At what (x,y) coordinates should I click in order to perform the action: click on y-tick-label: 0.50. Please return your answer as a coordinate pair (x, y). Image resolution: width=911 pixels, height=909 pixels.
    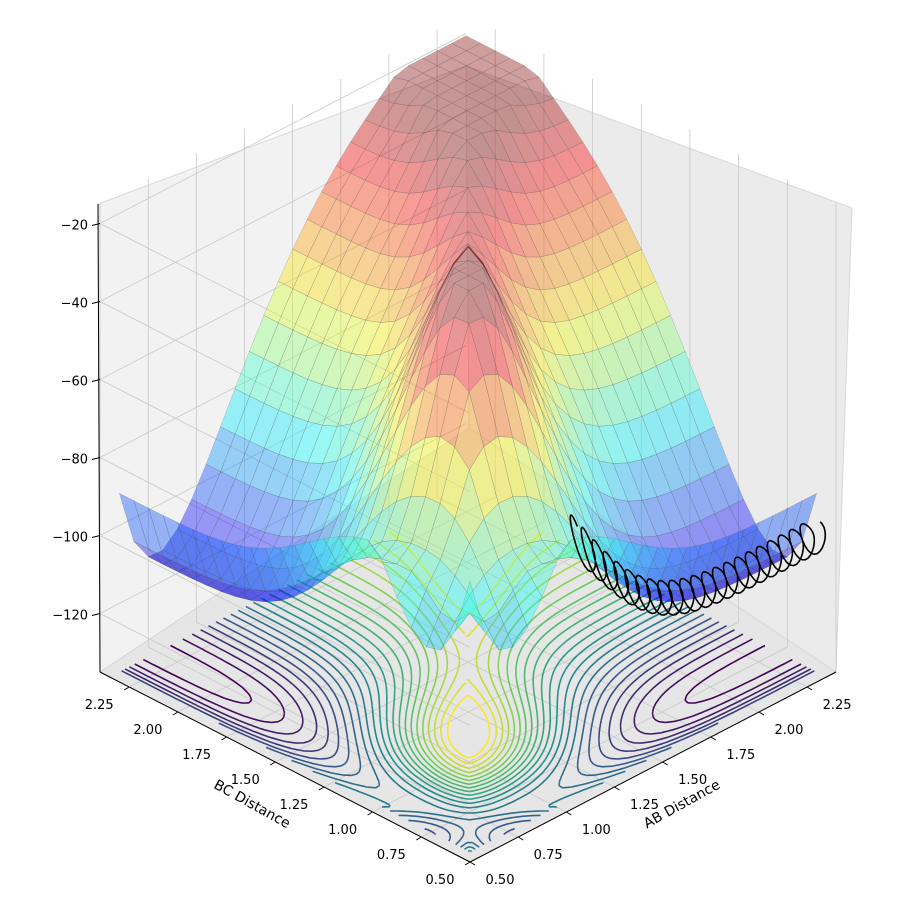
    Looking at the image, I should click on (440, 880).